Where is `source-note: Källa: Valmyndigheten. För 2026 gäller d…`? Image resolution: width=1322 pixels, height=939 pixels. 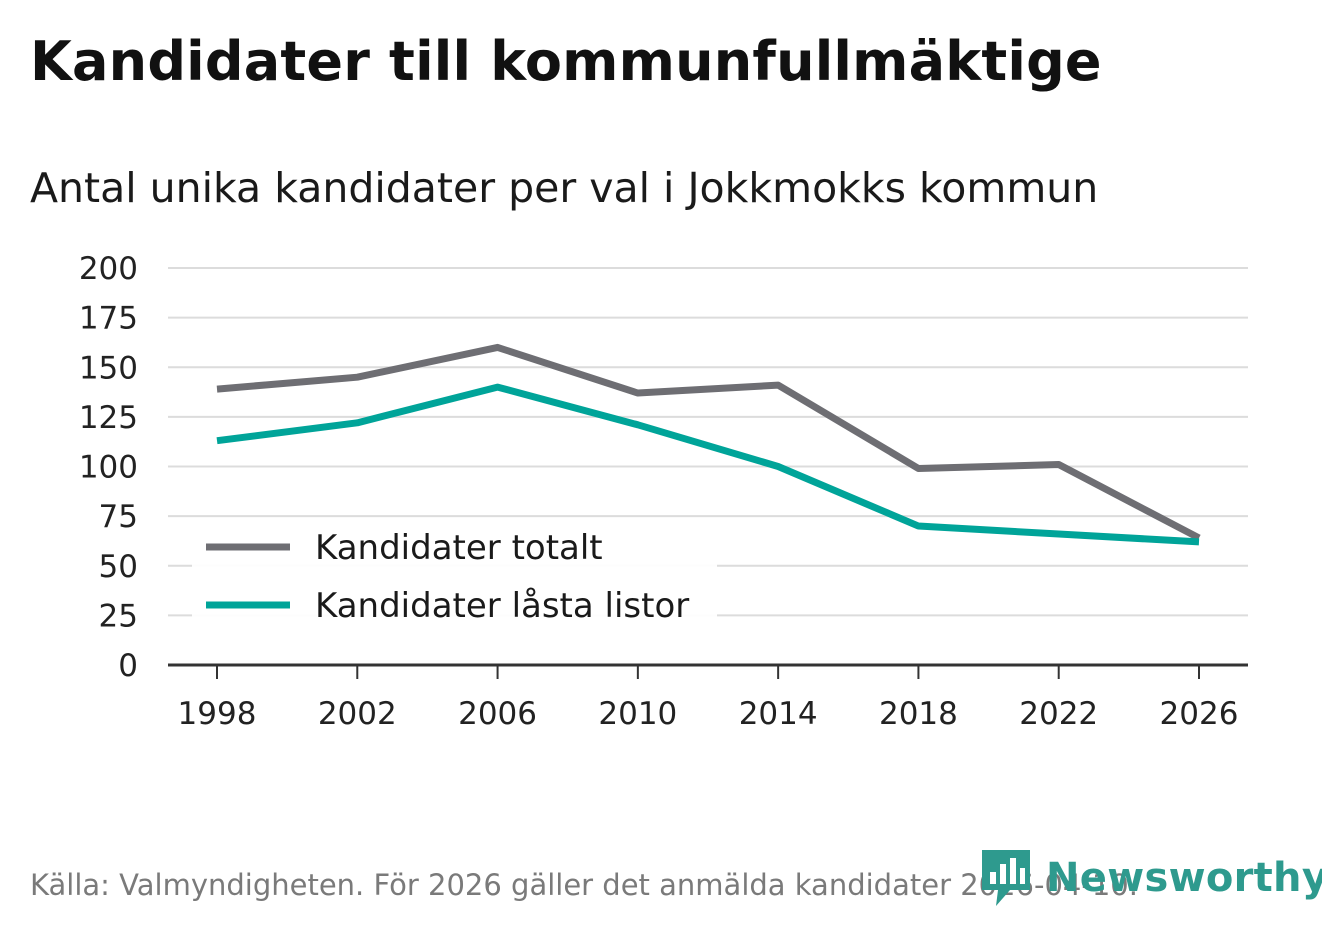
source-note: Källa: Valmyndigheten. För 2026 gäller d… is located at coordinates (584, 885).